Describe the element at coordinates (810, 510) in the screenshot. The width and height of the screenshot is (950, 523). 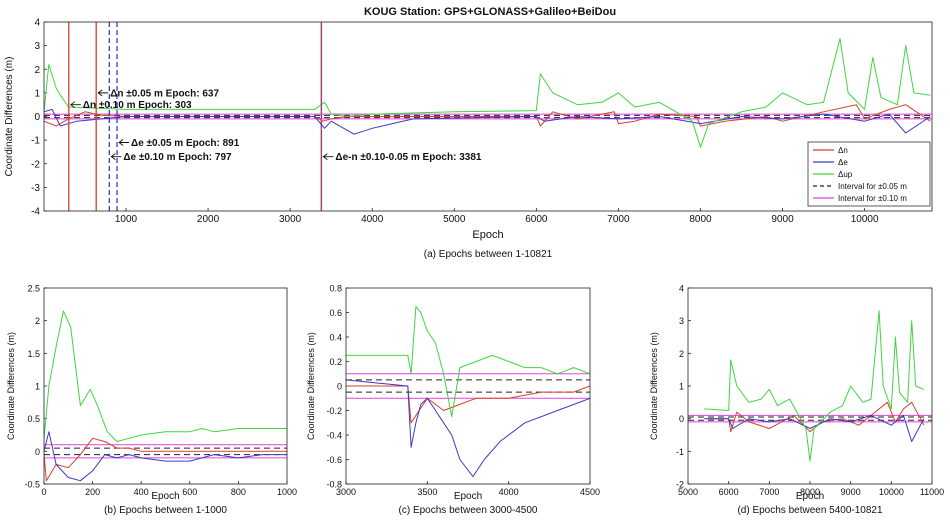
I see `panel-caption: (d) Epochs between 5400-10821` at that location.